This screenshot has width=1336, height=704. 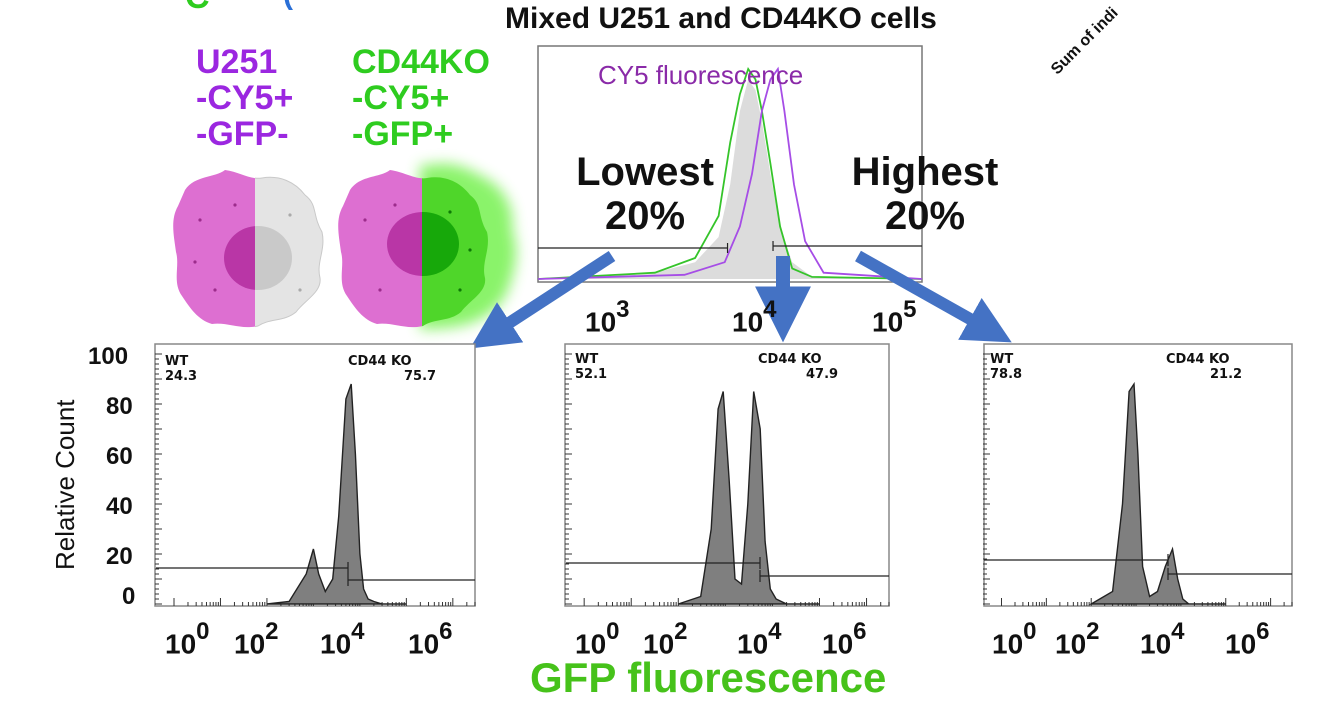 I want to click on histogram-panel-middle, so click(x=727, y=475).